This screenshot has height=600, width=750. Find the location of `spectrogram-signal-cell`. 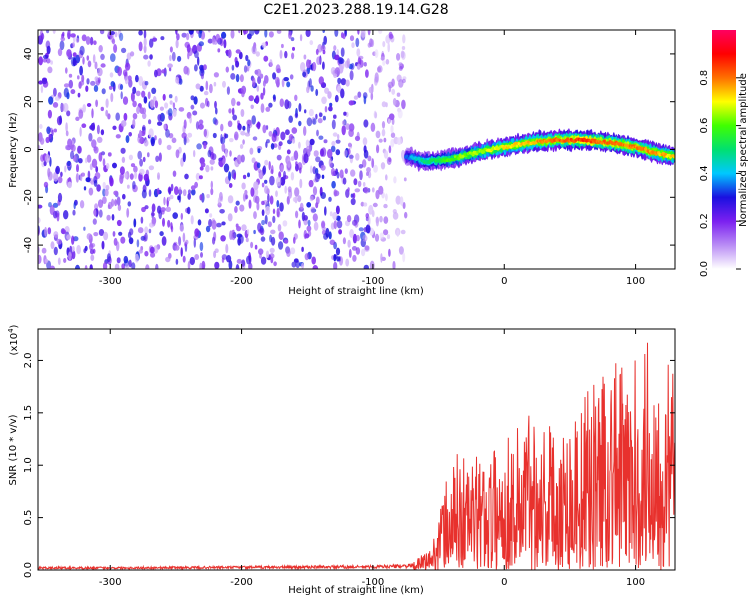

spectrogram-signal-cell is located at coordinates (591, 142).